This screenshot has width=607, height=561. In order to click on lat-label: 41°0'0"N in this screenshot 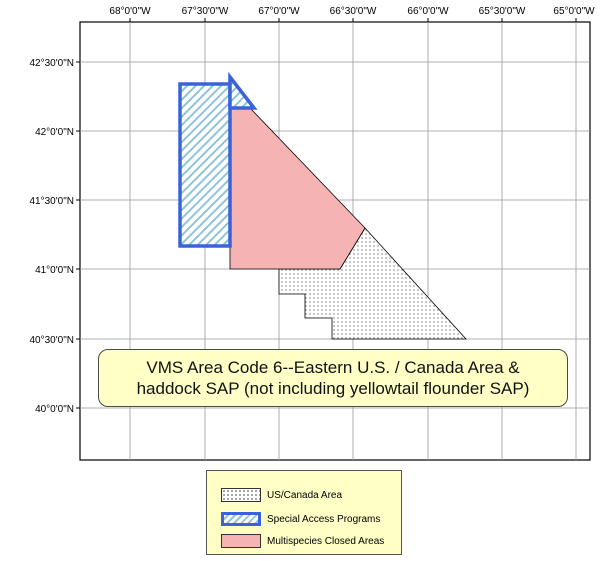, I will do `click(54, 270)`.